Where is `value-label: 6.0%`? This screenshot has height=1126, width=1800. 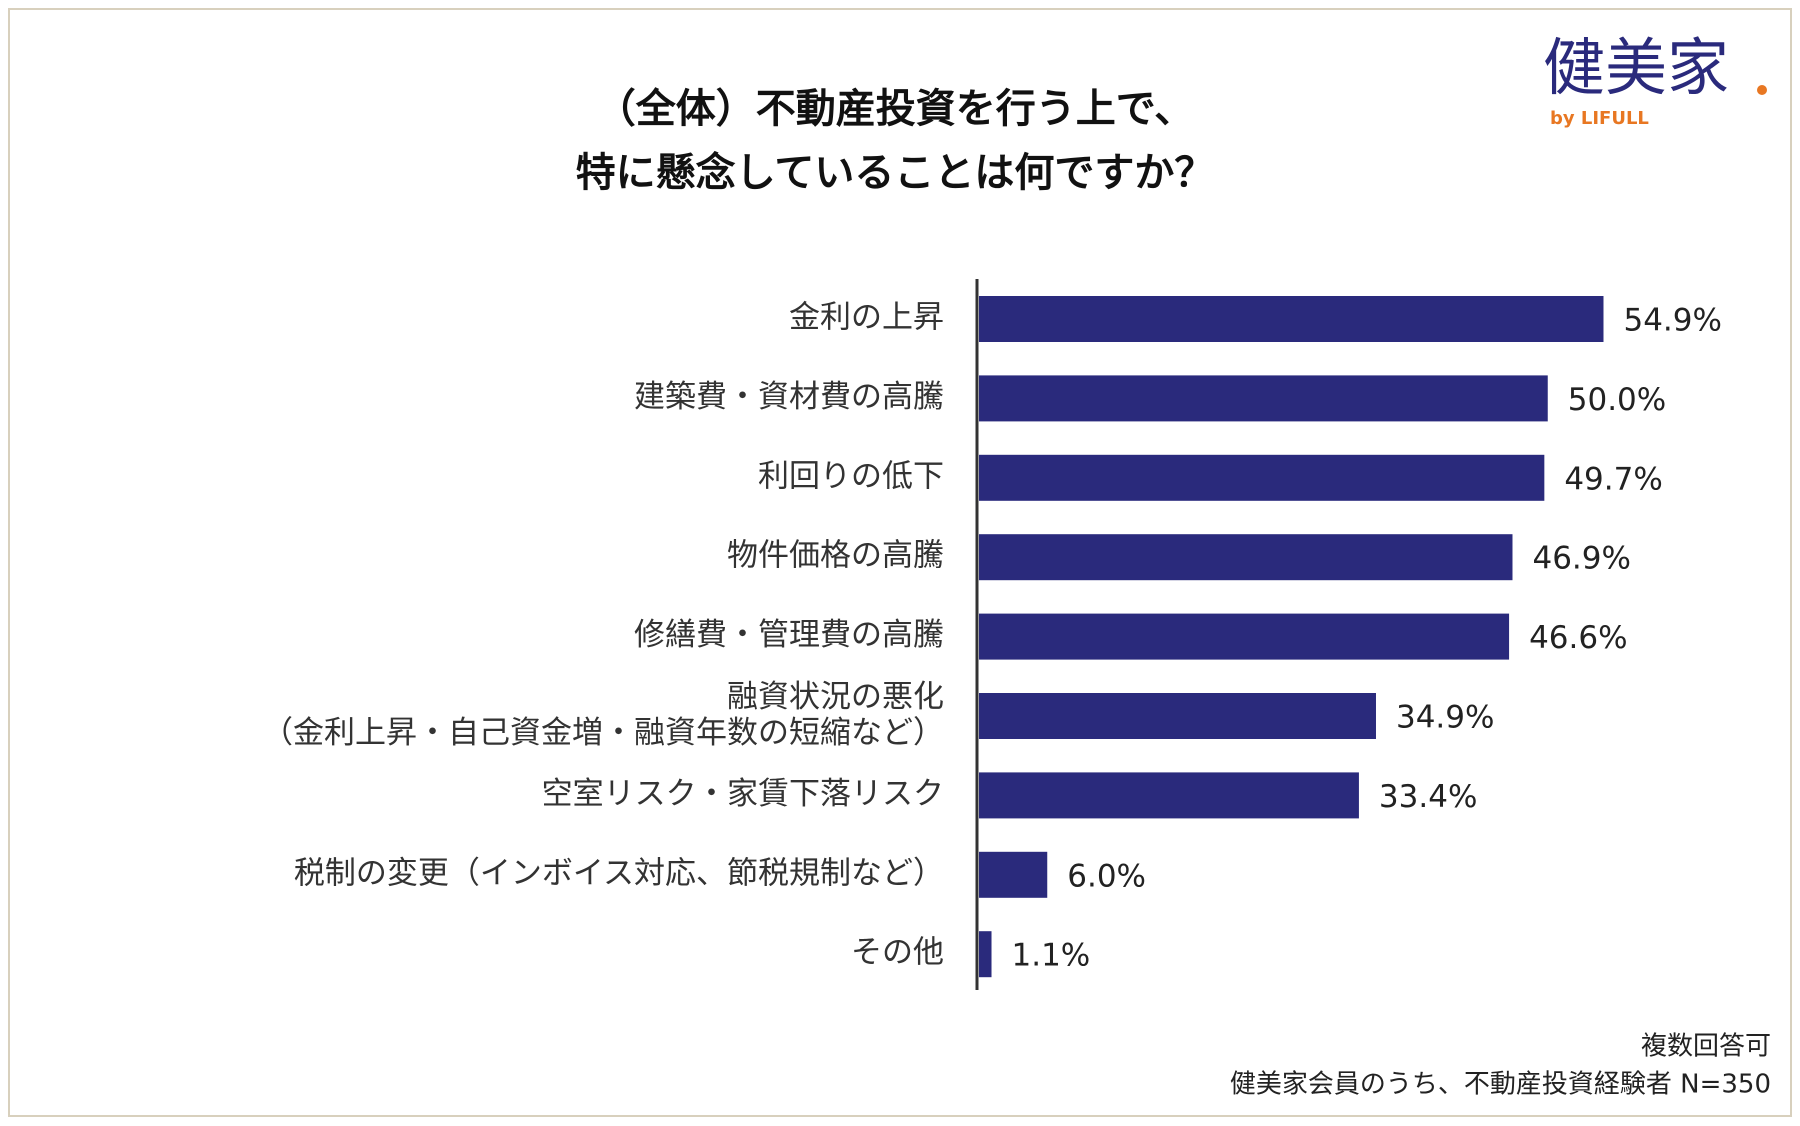 value-label: 6.0% is located at coordinates (1106, 876).